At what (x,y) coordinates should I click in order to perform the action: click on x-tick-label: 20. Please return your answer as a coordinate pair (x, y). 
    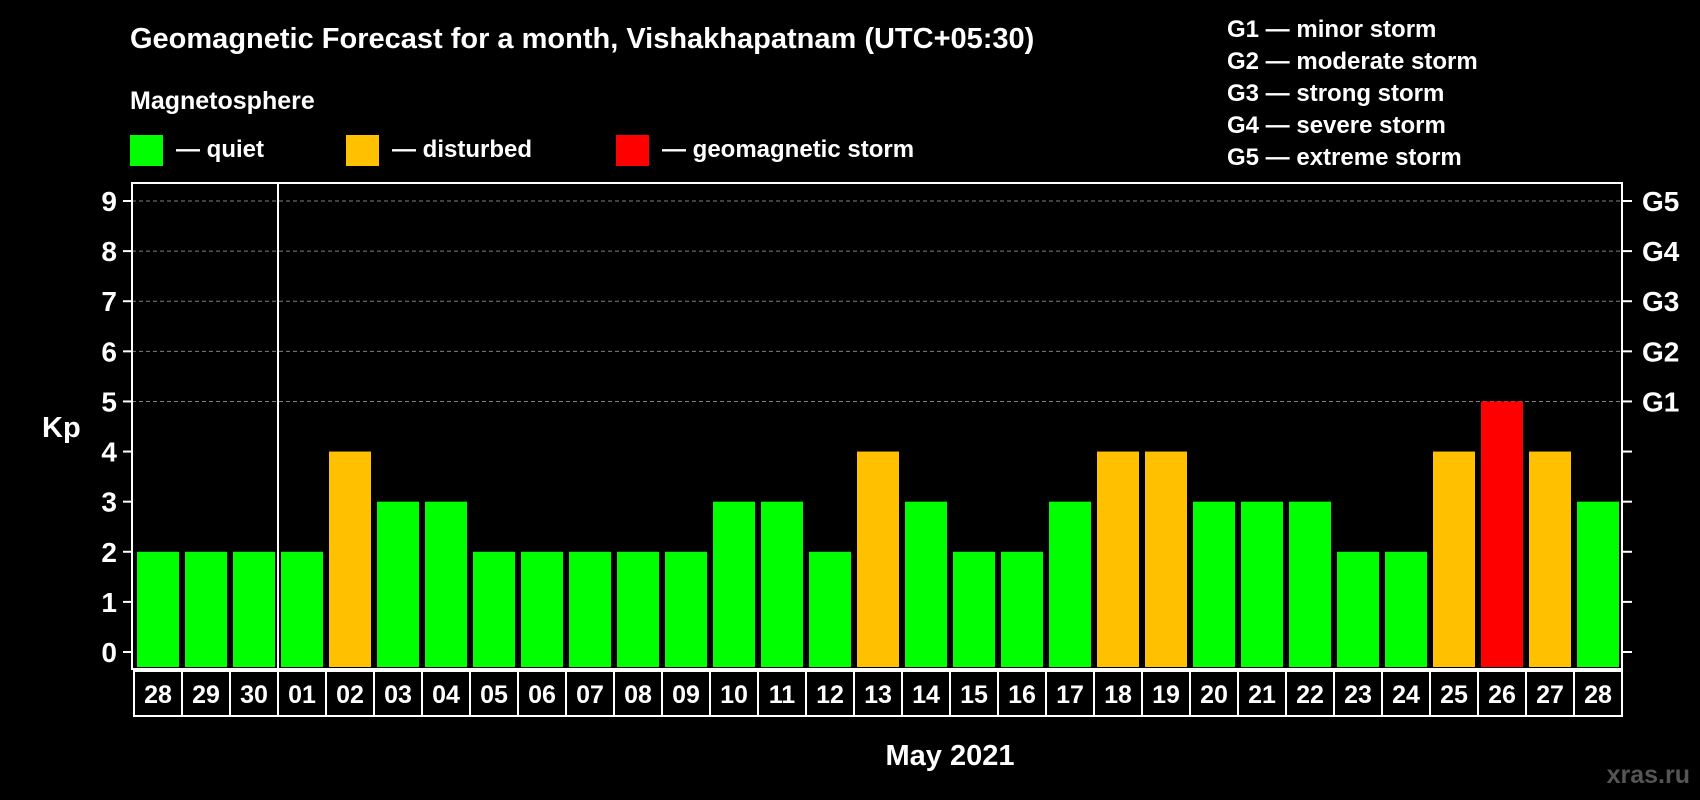
    Looking at the image, I should click on (1214, 695).